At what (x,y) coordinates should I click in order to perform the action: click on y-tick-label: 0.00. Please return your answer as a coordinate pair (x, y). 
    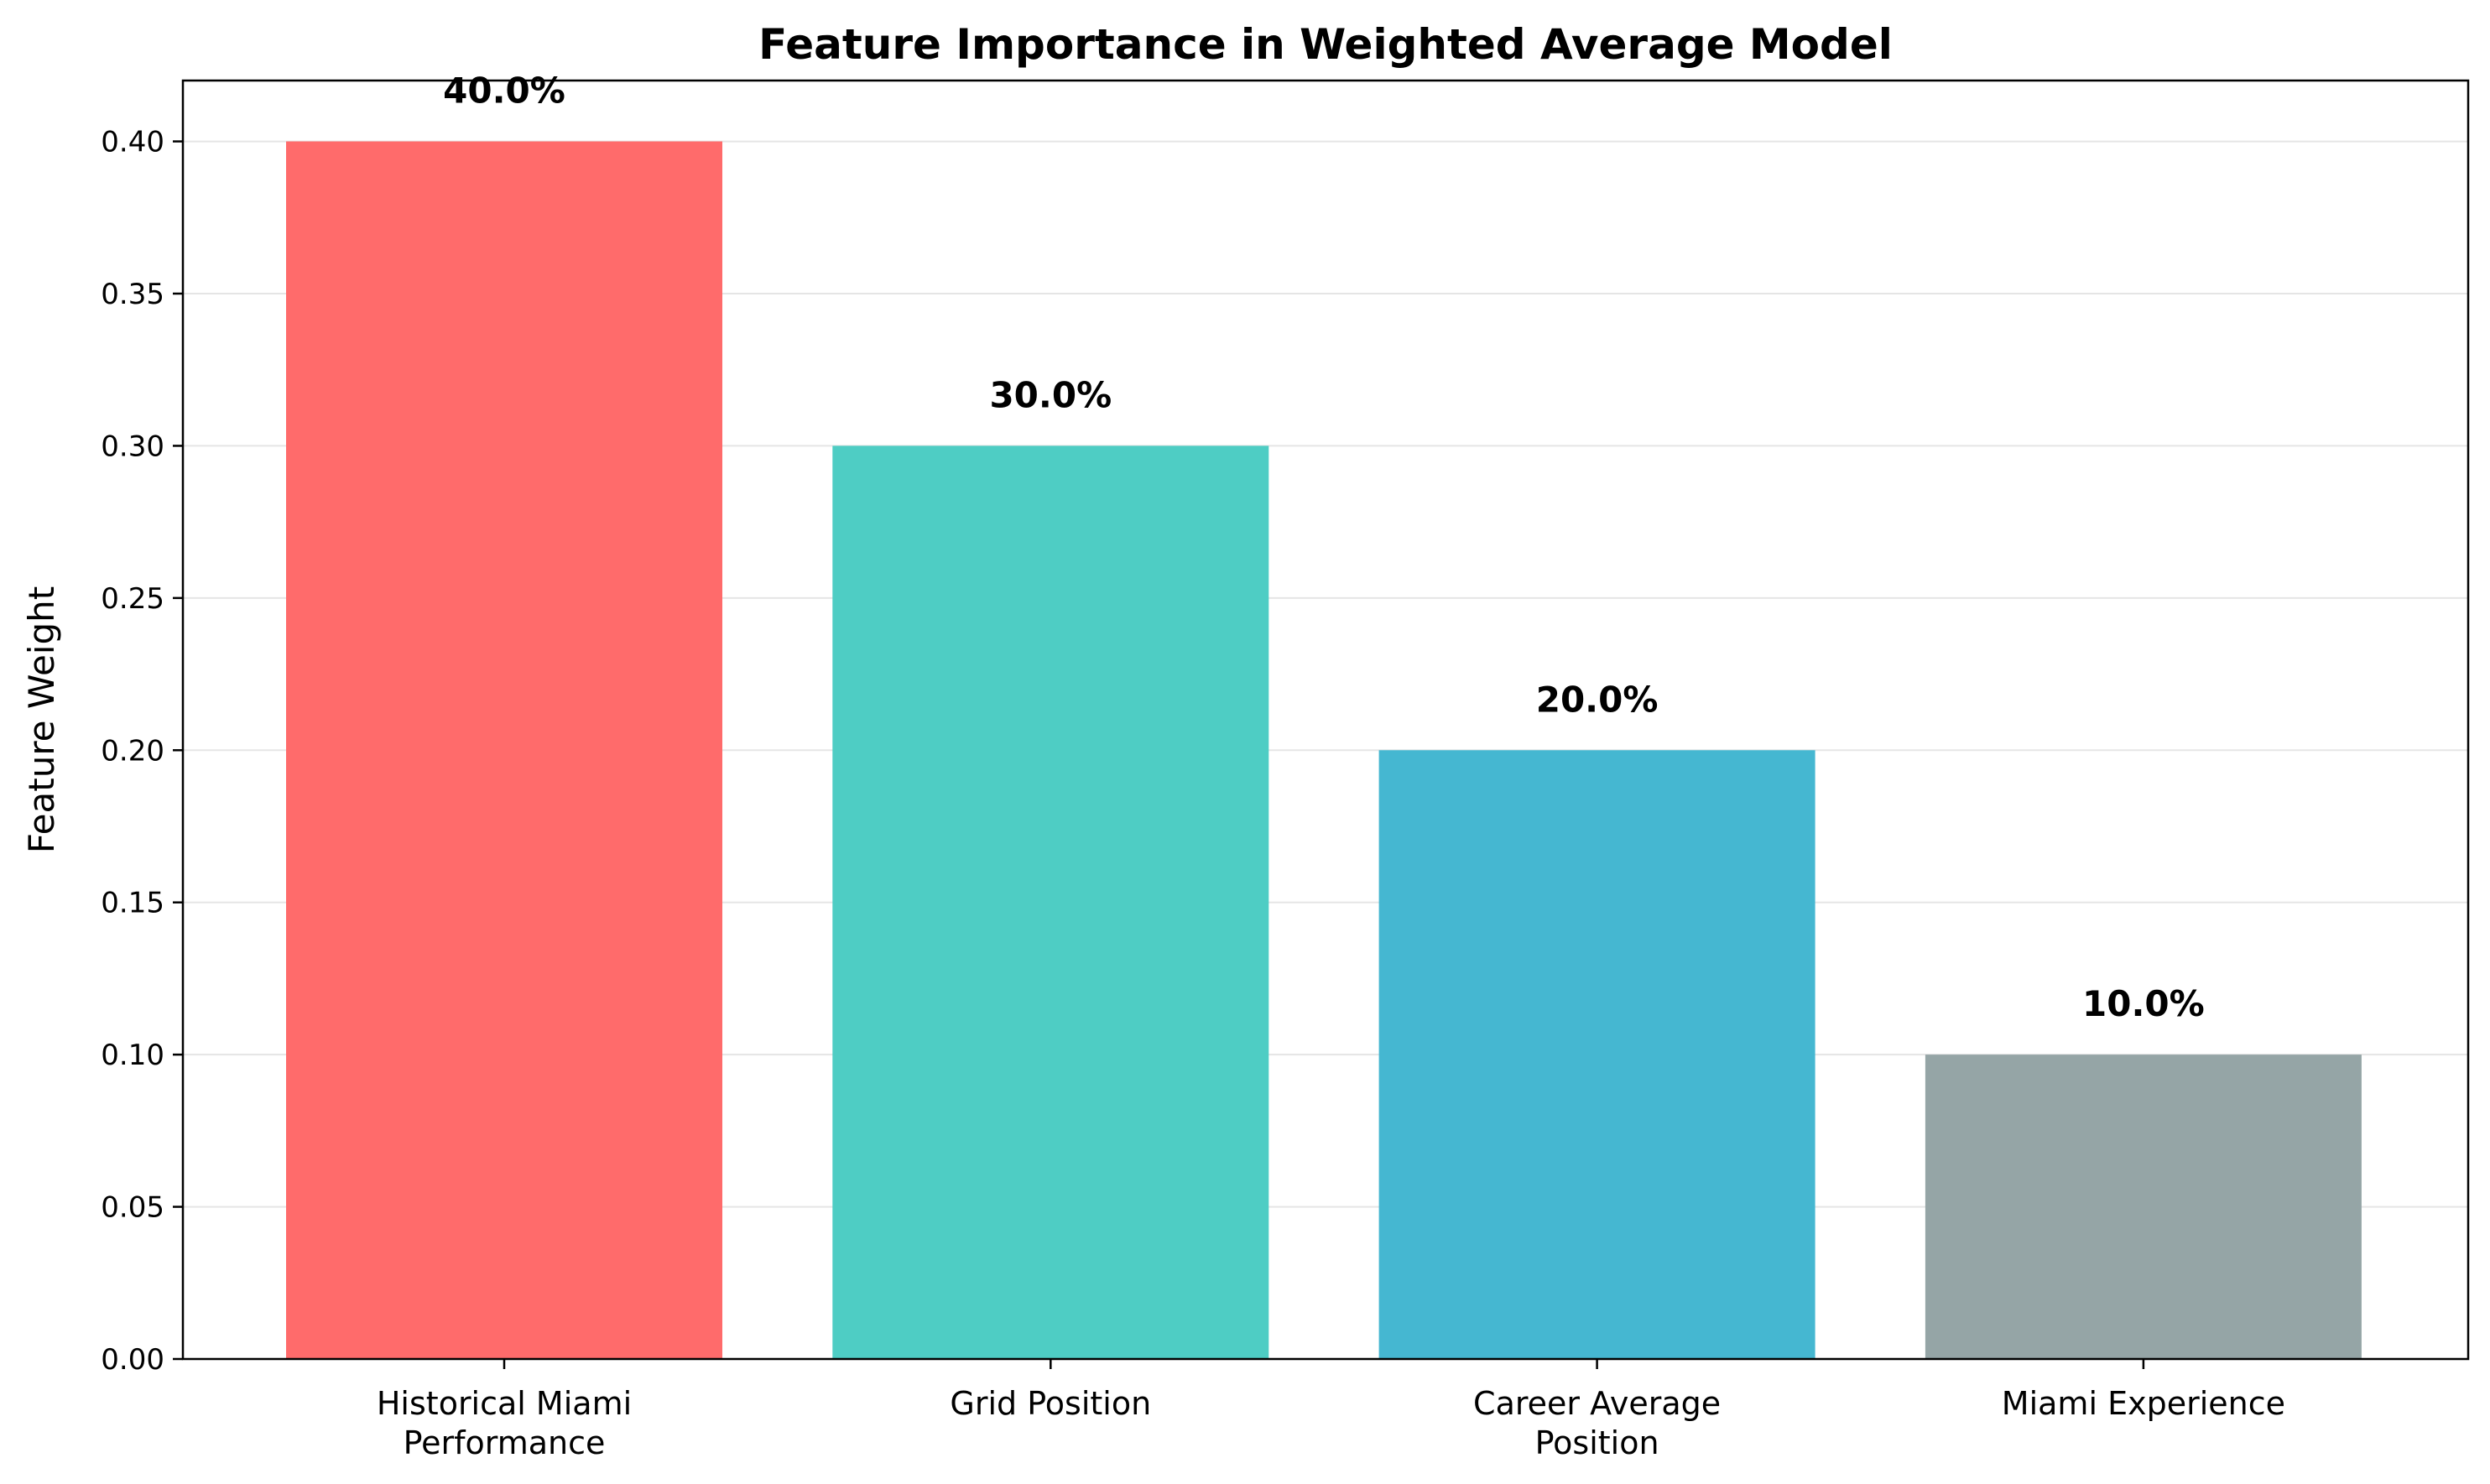
    Looking at the image, I should click on (132, 1360).